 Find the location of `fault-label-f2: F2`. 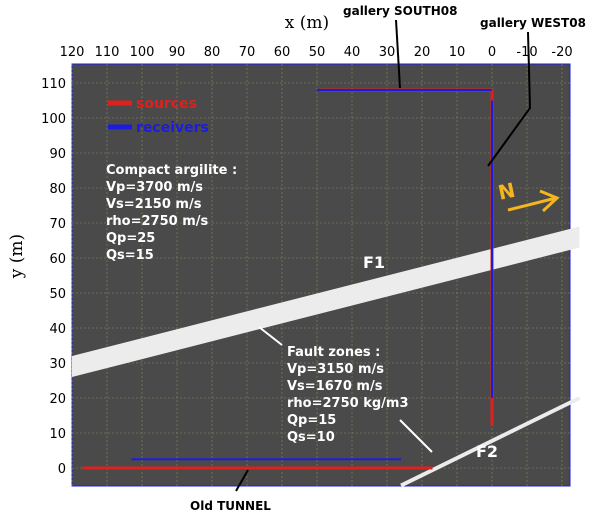

fault-label-f2: F2 is located at coordinates (487, 451).